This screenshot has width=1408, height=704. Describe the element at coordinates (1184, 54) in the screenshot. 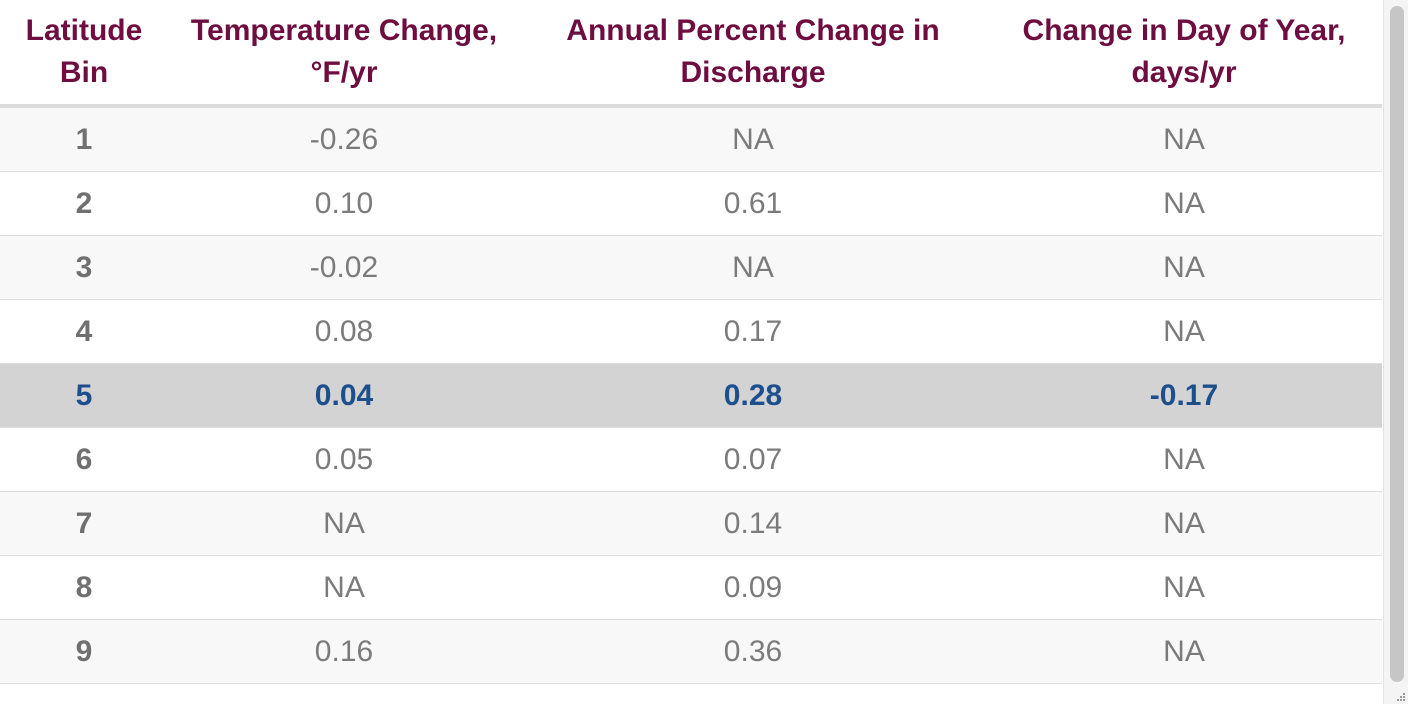

I see `header-day-of-year-change: Change in Day of Year, days/yr` at that location.